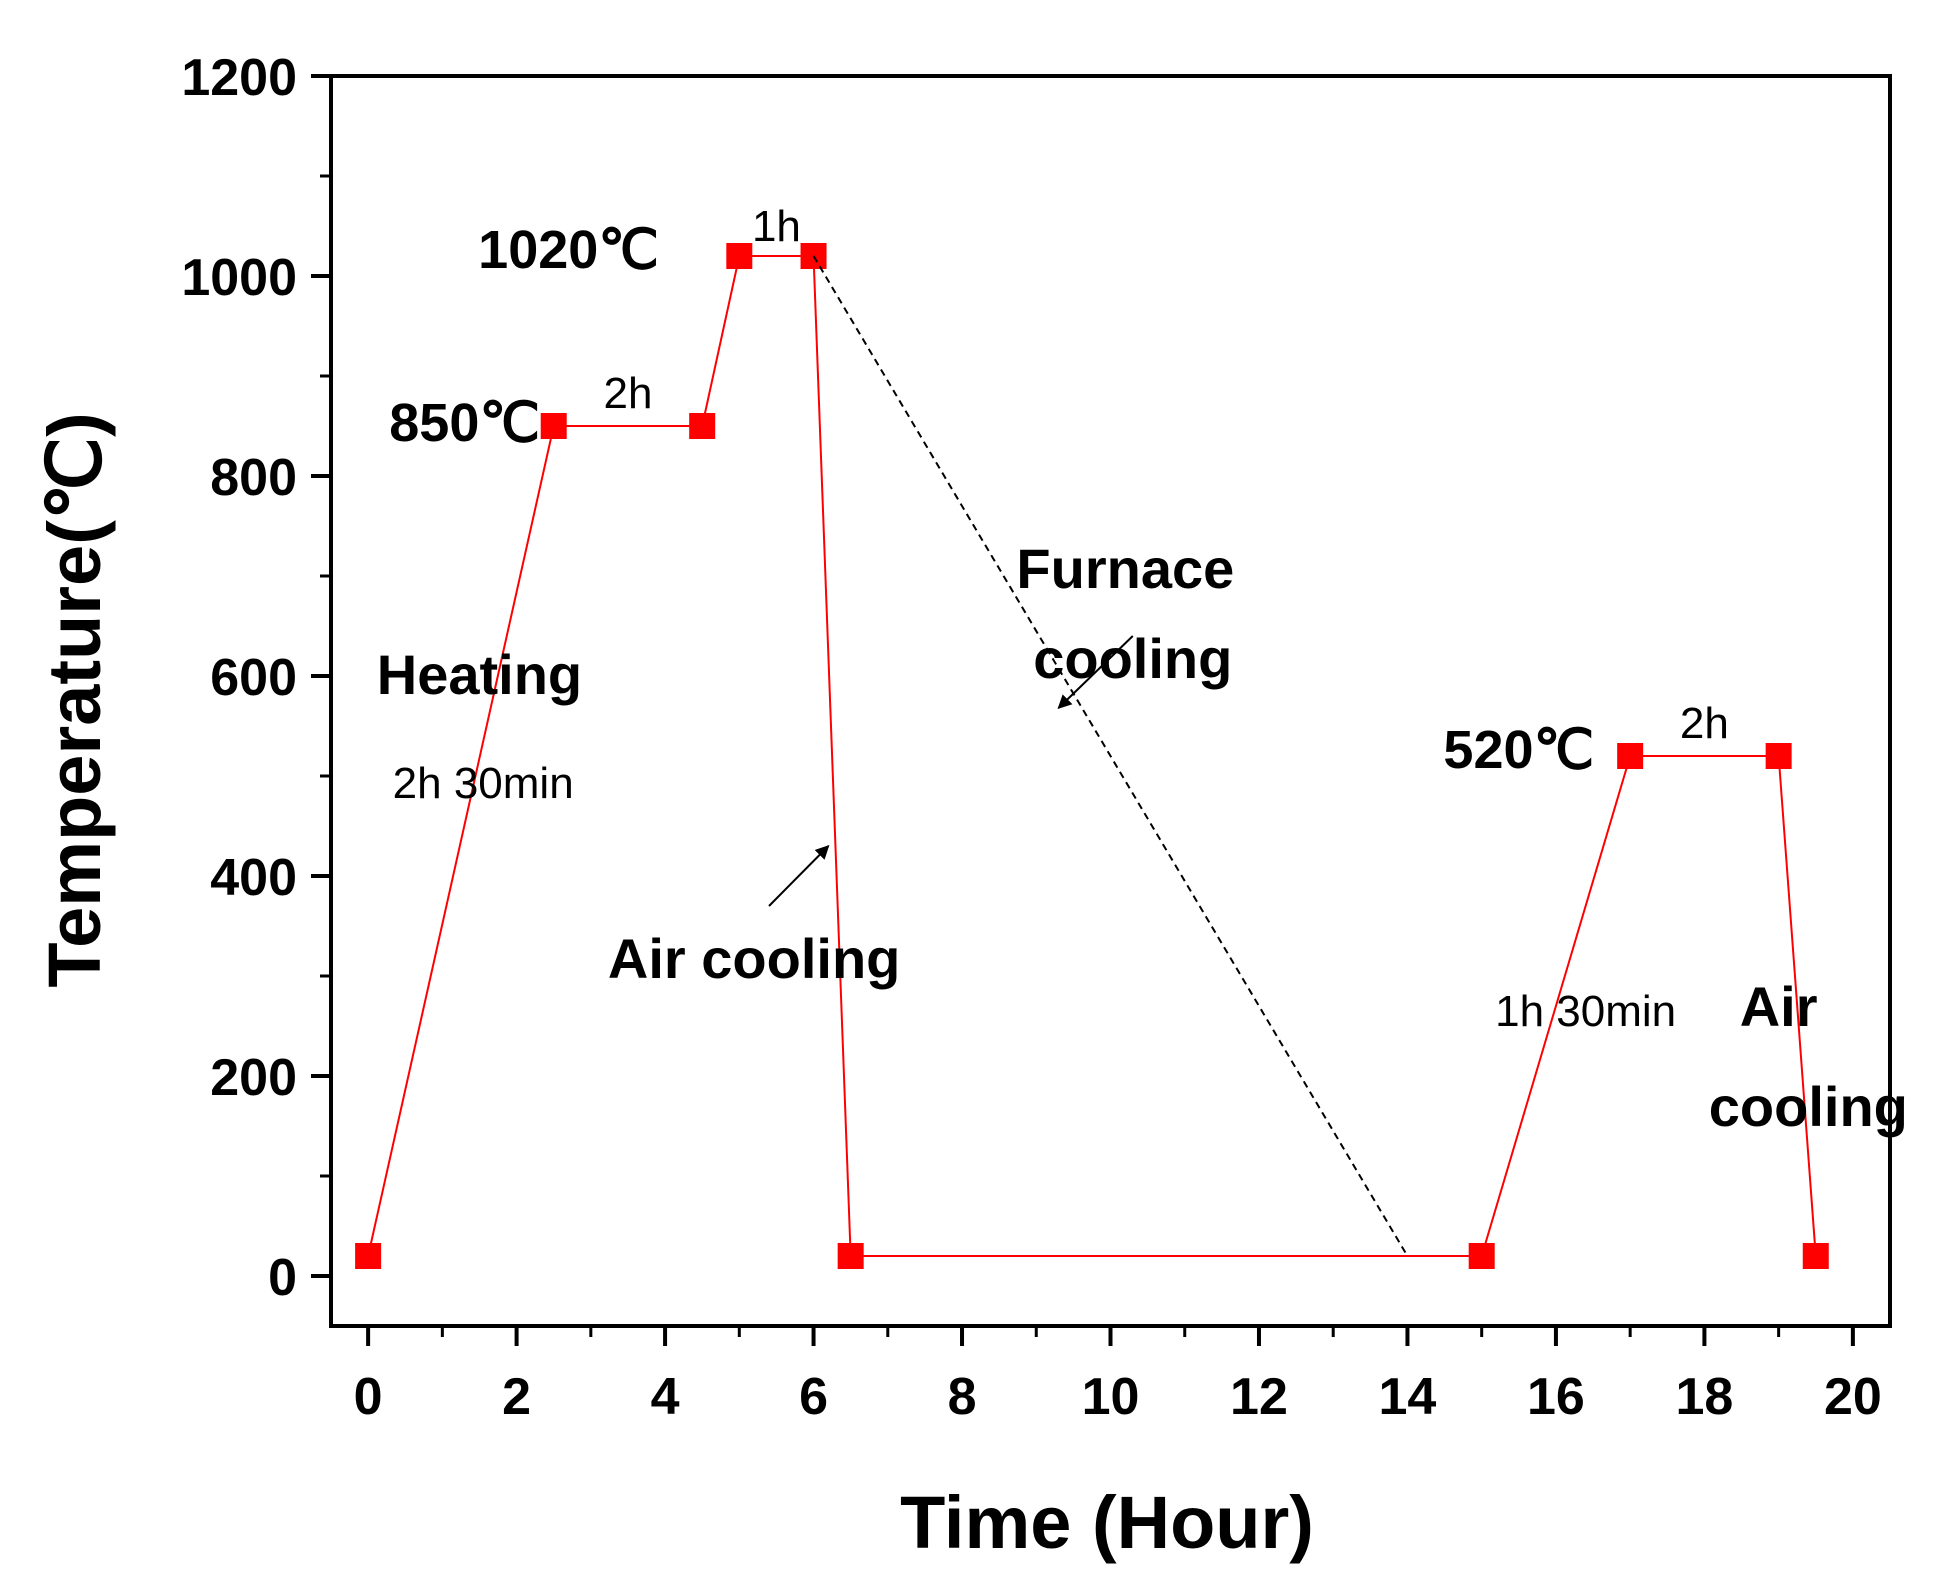 This screenshot has width=1948, height=1593. I want to click on annotation-1020: 1020℃, so click(568, 250).